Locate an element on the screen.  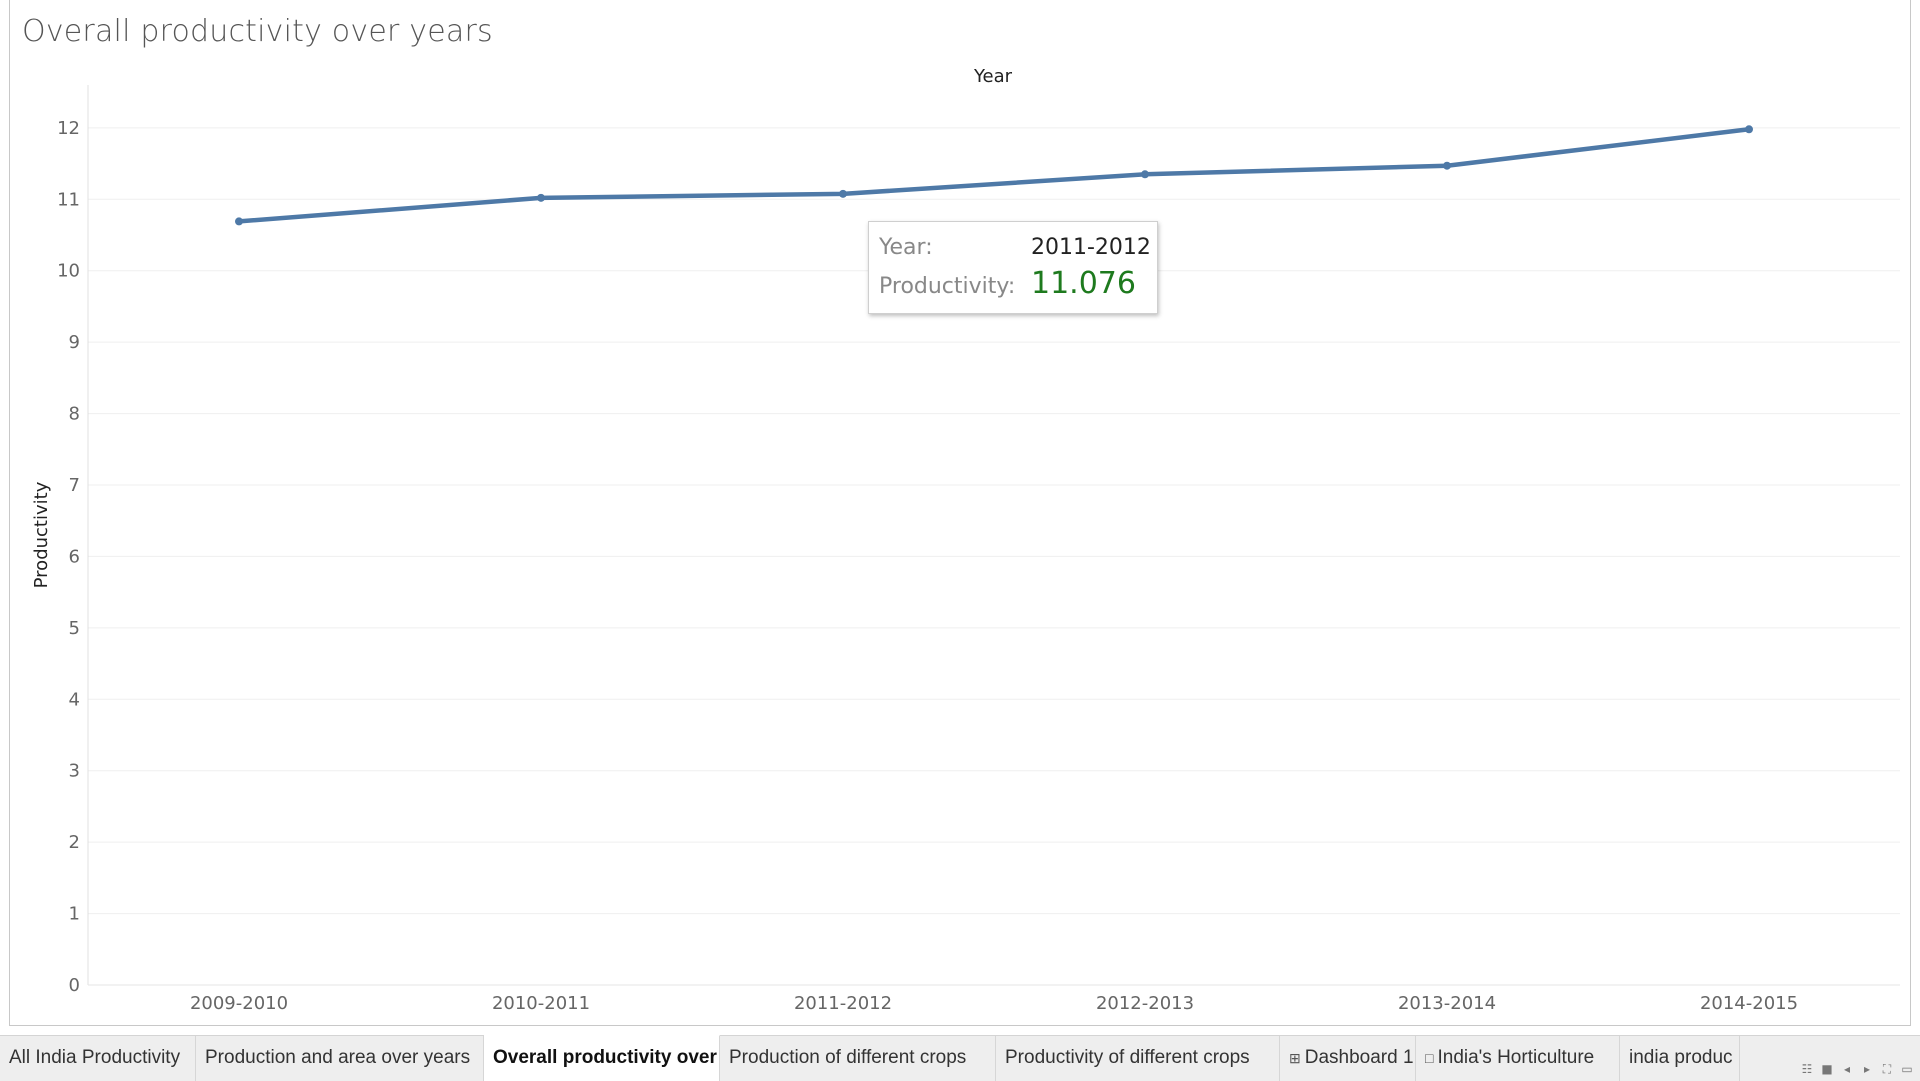
grid-view-icon: ☷ is located at coordinates (1807, 1069).